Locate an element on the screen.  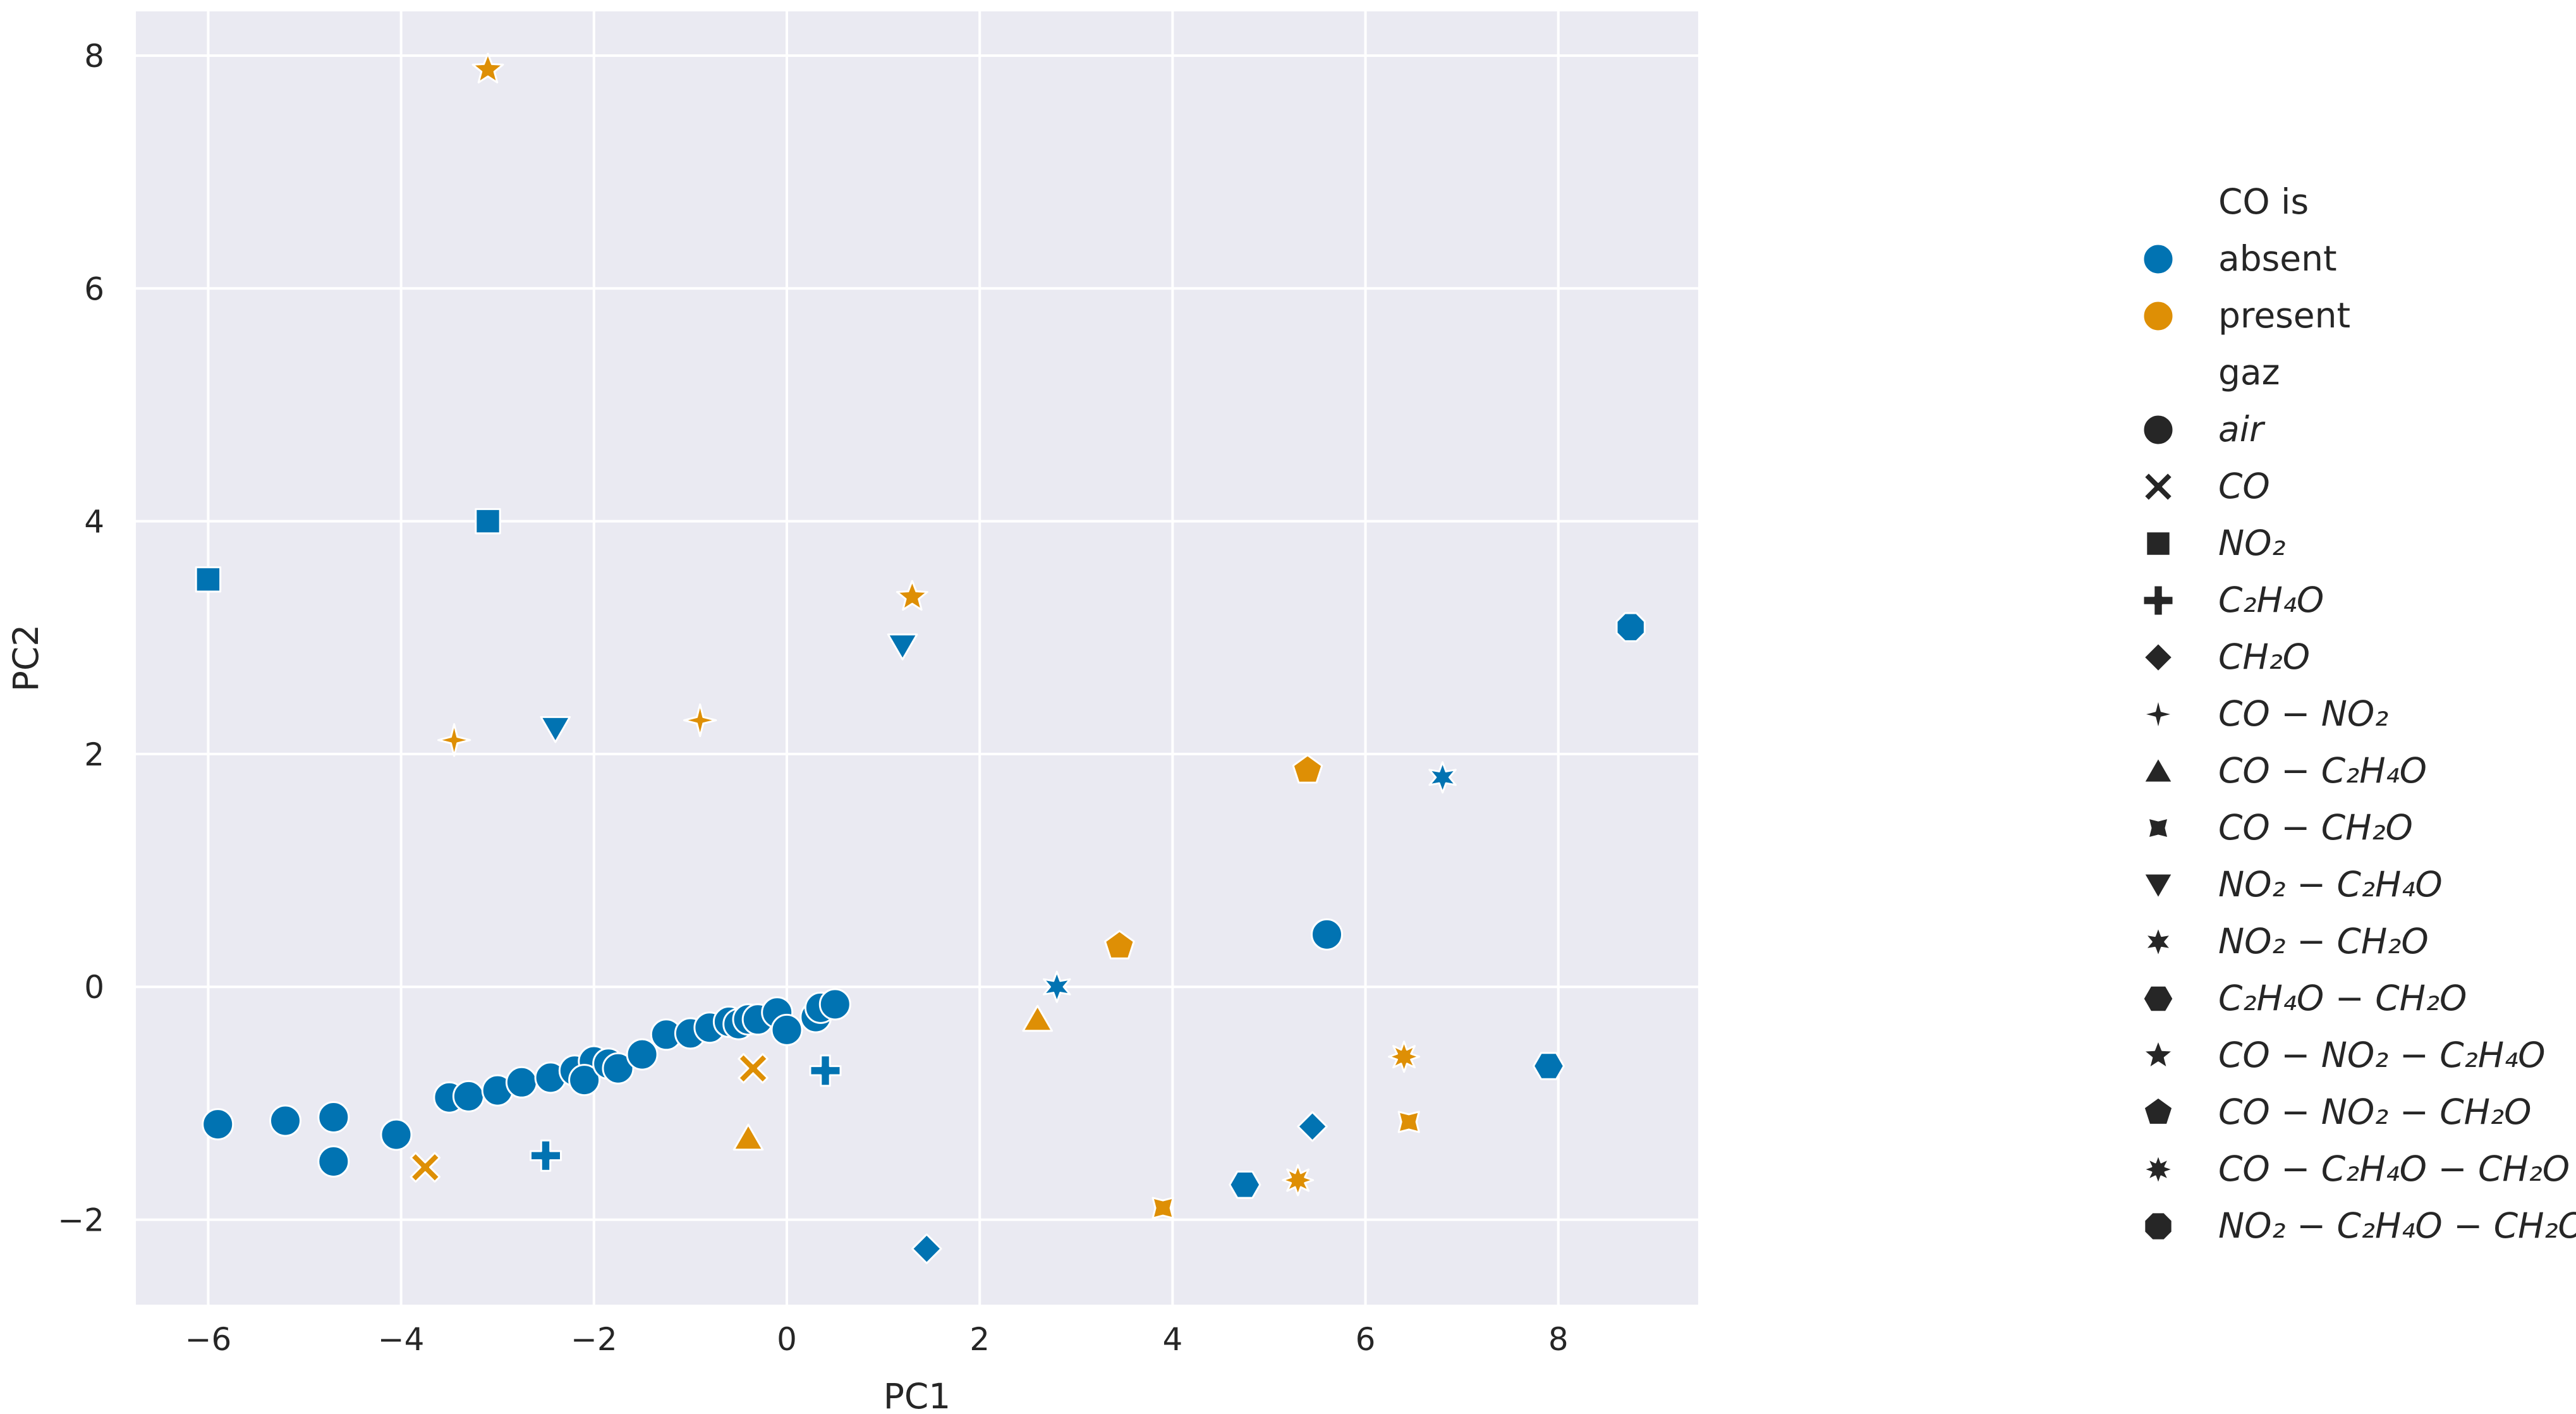
x-tick-label: 6 is located at coordinates (1366, 1339).